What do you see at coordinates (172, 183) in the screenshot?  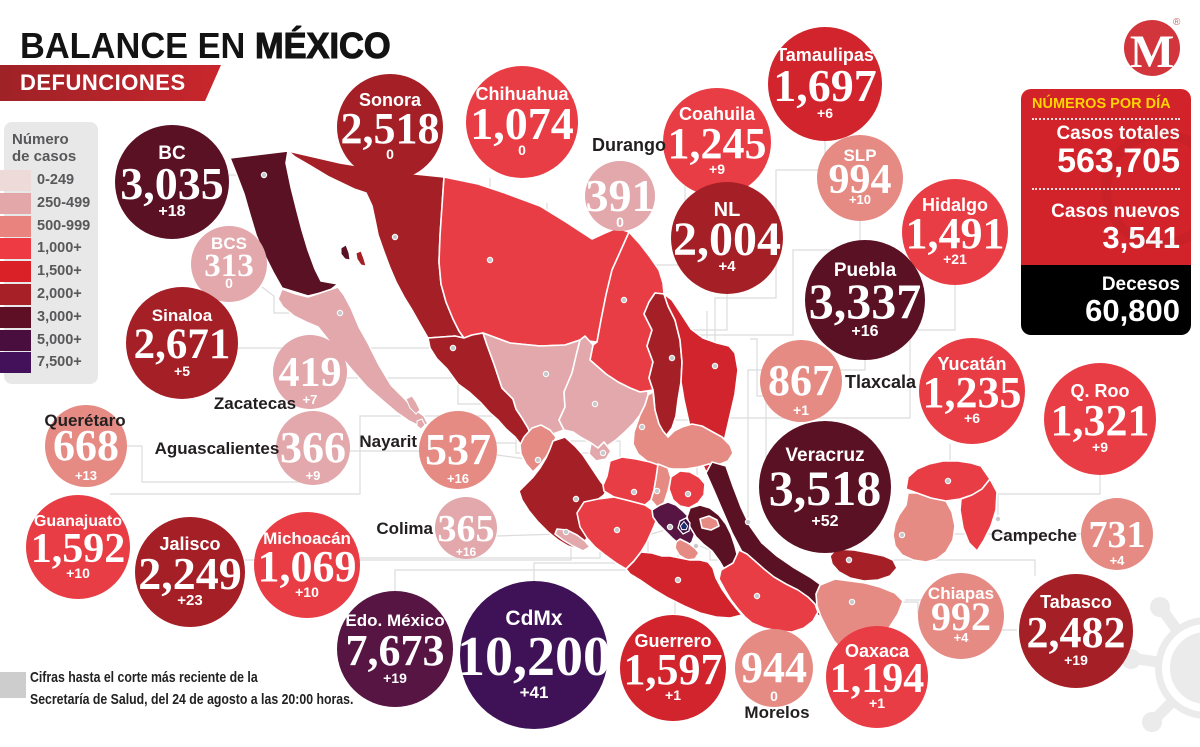 I see `svg-text: 3,035` at bounding box center [172, 183].